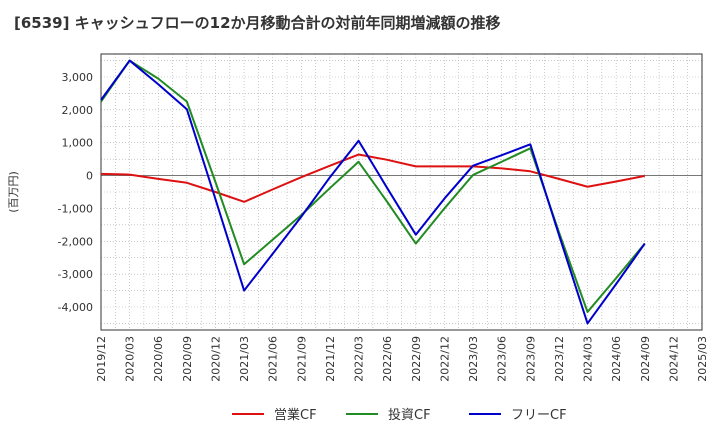 The height and width of the screenshot is (440, 720). I want to click on x-tick-label: 2024/09, so click(645, 359).